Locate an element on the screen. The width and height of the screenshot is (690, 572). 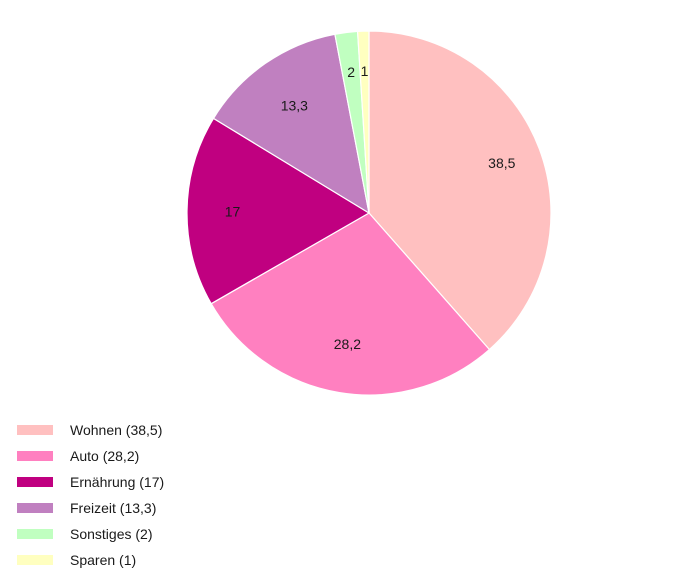
data-label-6: 1 is located at coordinates (365, 71).